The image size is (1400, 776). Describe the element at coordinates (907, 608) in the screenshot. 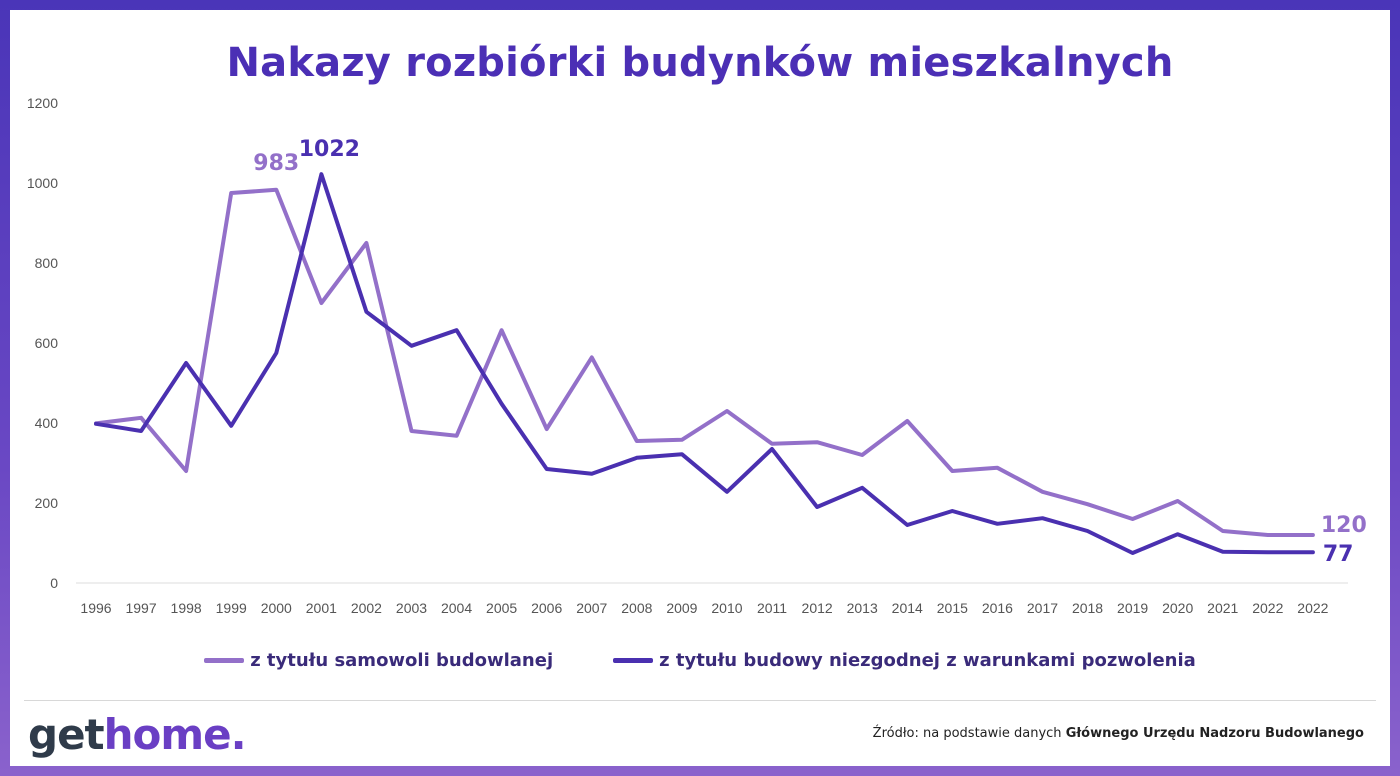

I see `x-tick-label: 2014` at that location.